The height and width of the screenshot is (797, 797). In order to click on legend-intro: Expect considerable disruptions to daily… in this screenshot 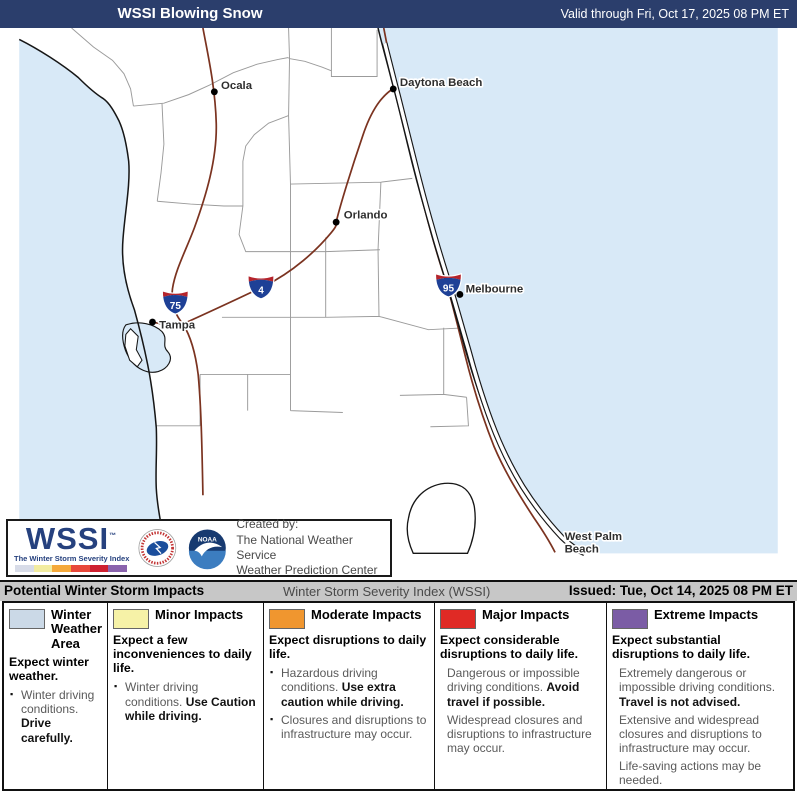, I will do `click(509, 647)`.